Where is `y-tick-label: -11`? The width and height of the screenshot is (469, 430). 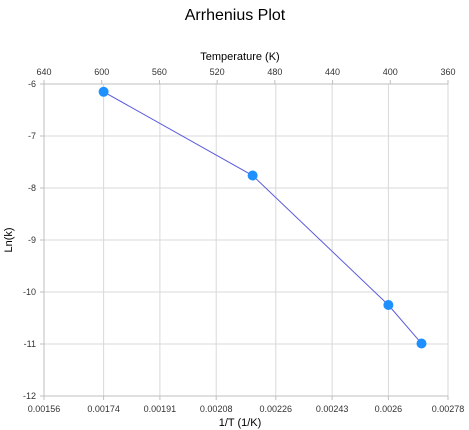 y-tick-label: -11 is located at coordinates (30, 344).